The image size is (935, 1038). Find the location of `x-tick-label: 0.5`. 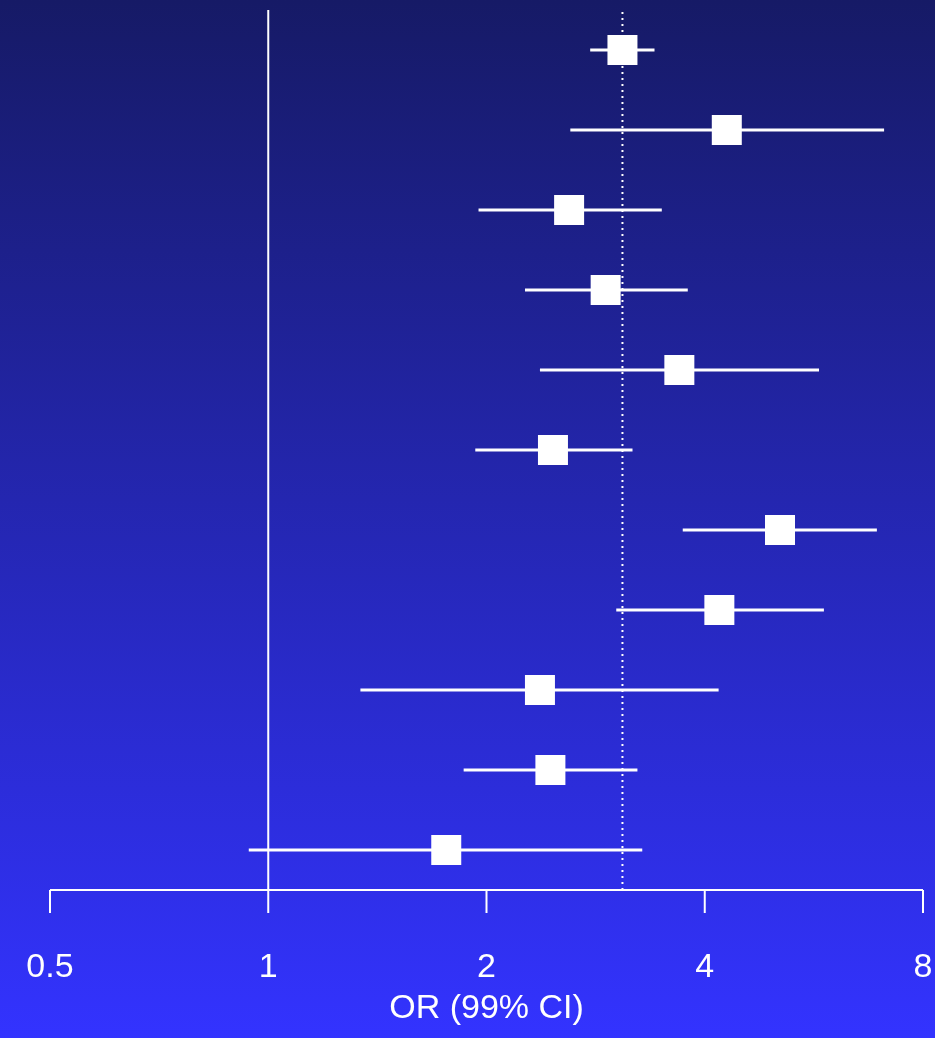

x-tick-label: 0.5 is located at coordinates (50, 965).